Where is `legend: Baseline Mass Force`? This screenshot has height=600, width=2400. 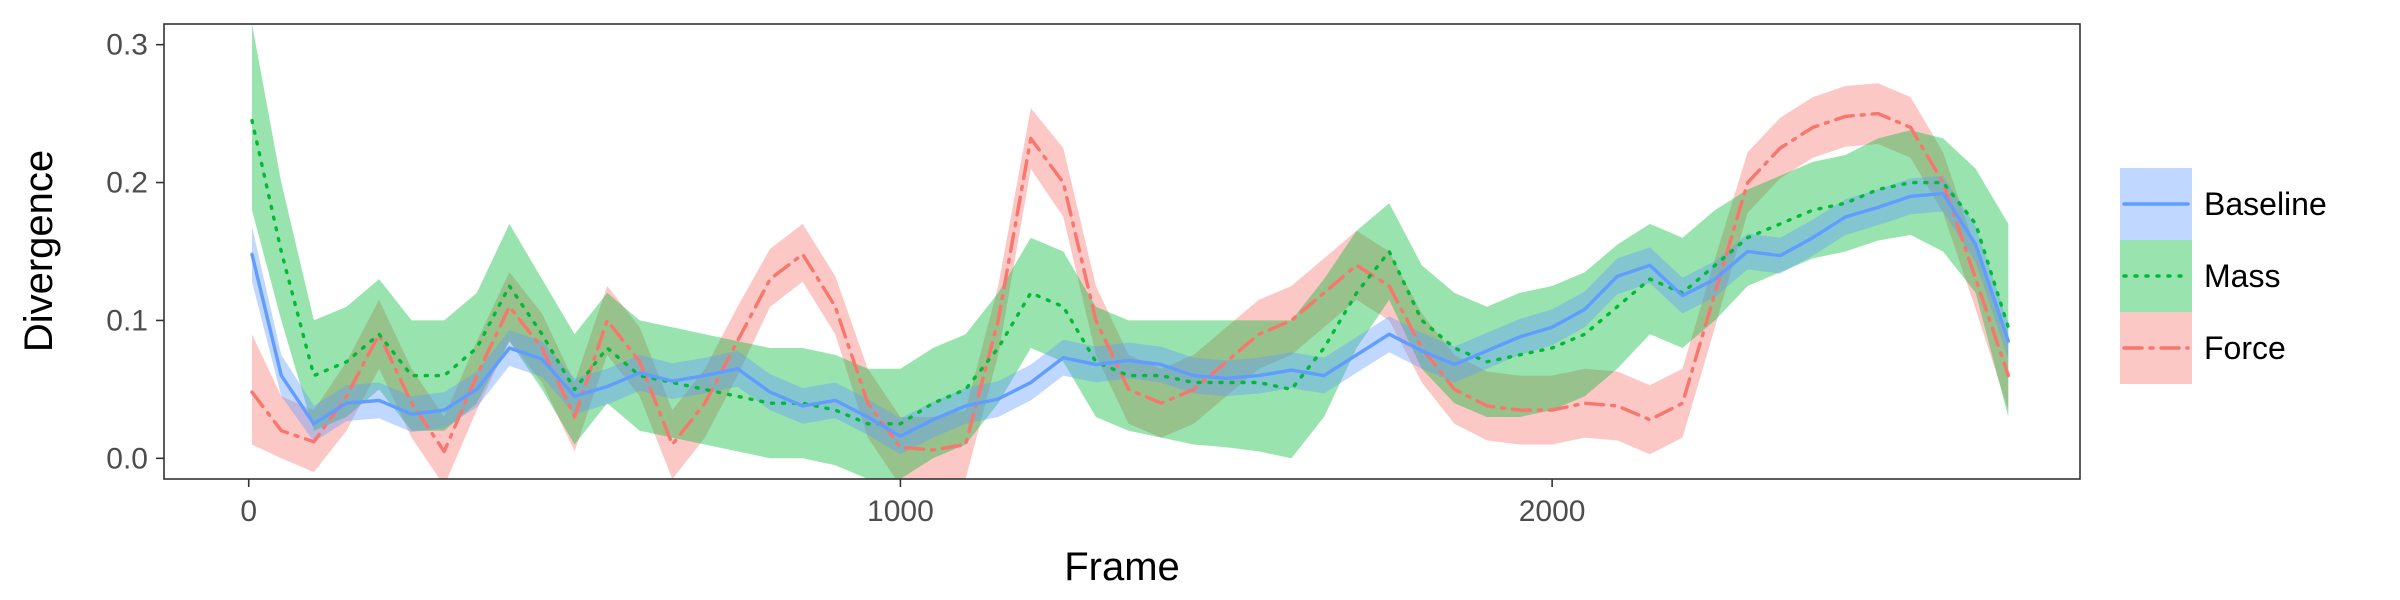
legend: Baseline Mass Force is located at coordinates (2223, 276).